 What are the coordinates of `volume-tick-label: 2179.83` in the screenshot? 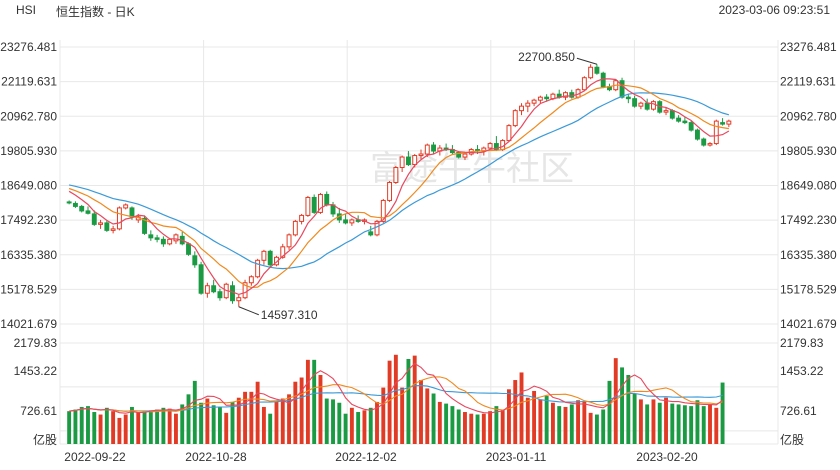 It's located at (802, 343).